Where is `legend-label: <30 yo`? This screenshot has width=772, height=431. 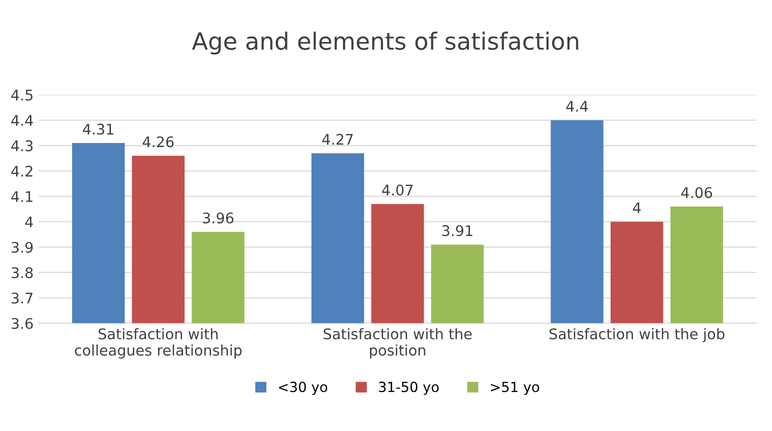 legend-label: <30 yo is located at coordinates (303, 388).